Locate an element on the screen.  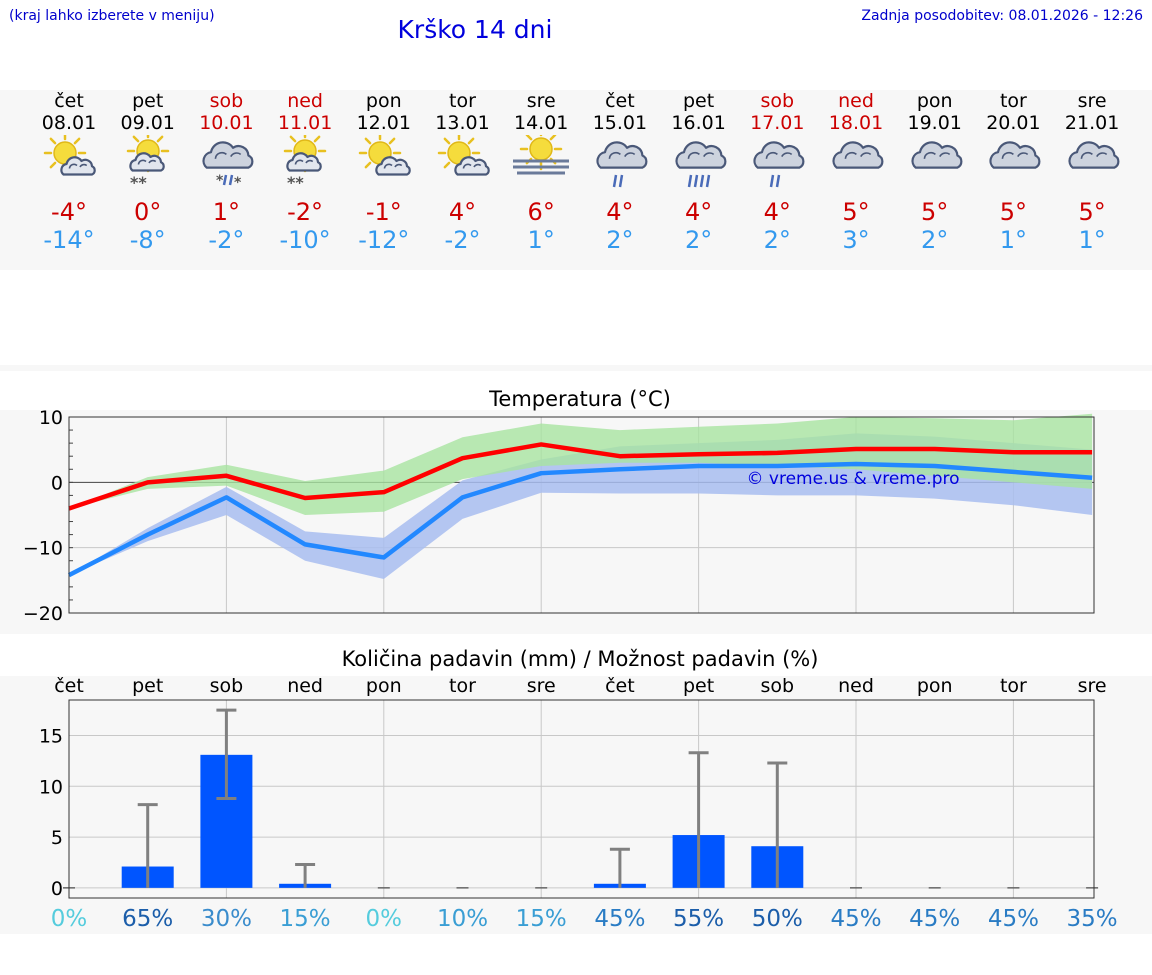
x-category-label: sob is located at coordinates (227, 686).